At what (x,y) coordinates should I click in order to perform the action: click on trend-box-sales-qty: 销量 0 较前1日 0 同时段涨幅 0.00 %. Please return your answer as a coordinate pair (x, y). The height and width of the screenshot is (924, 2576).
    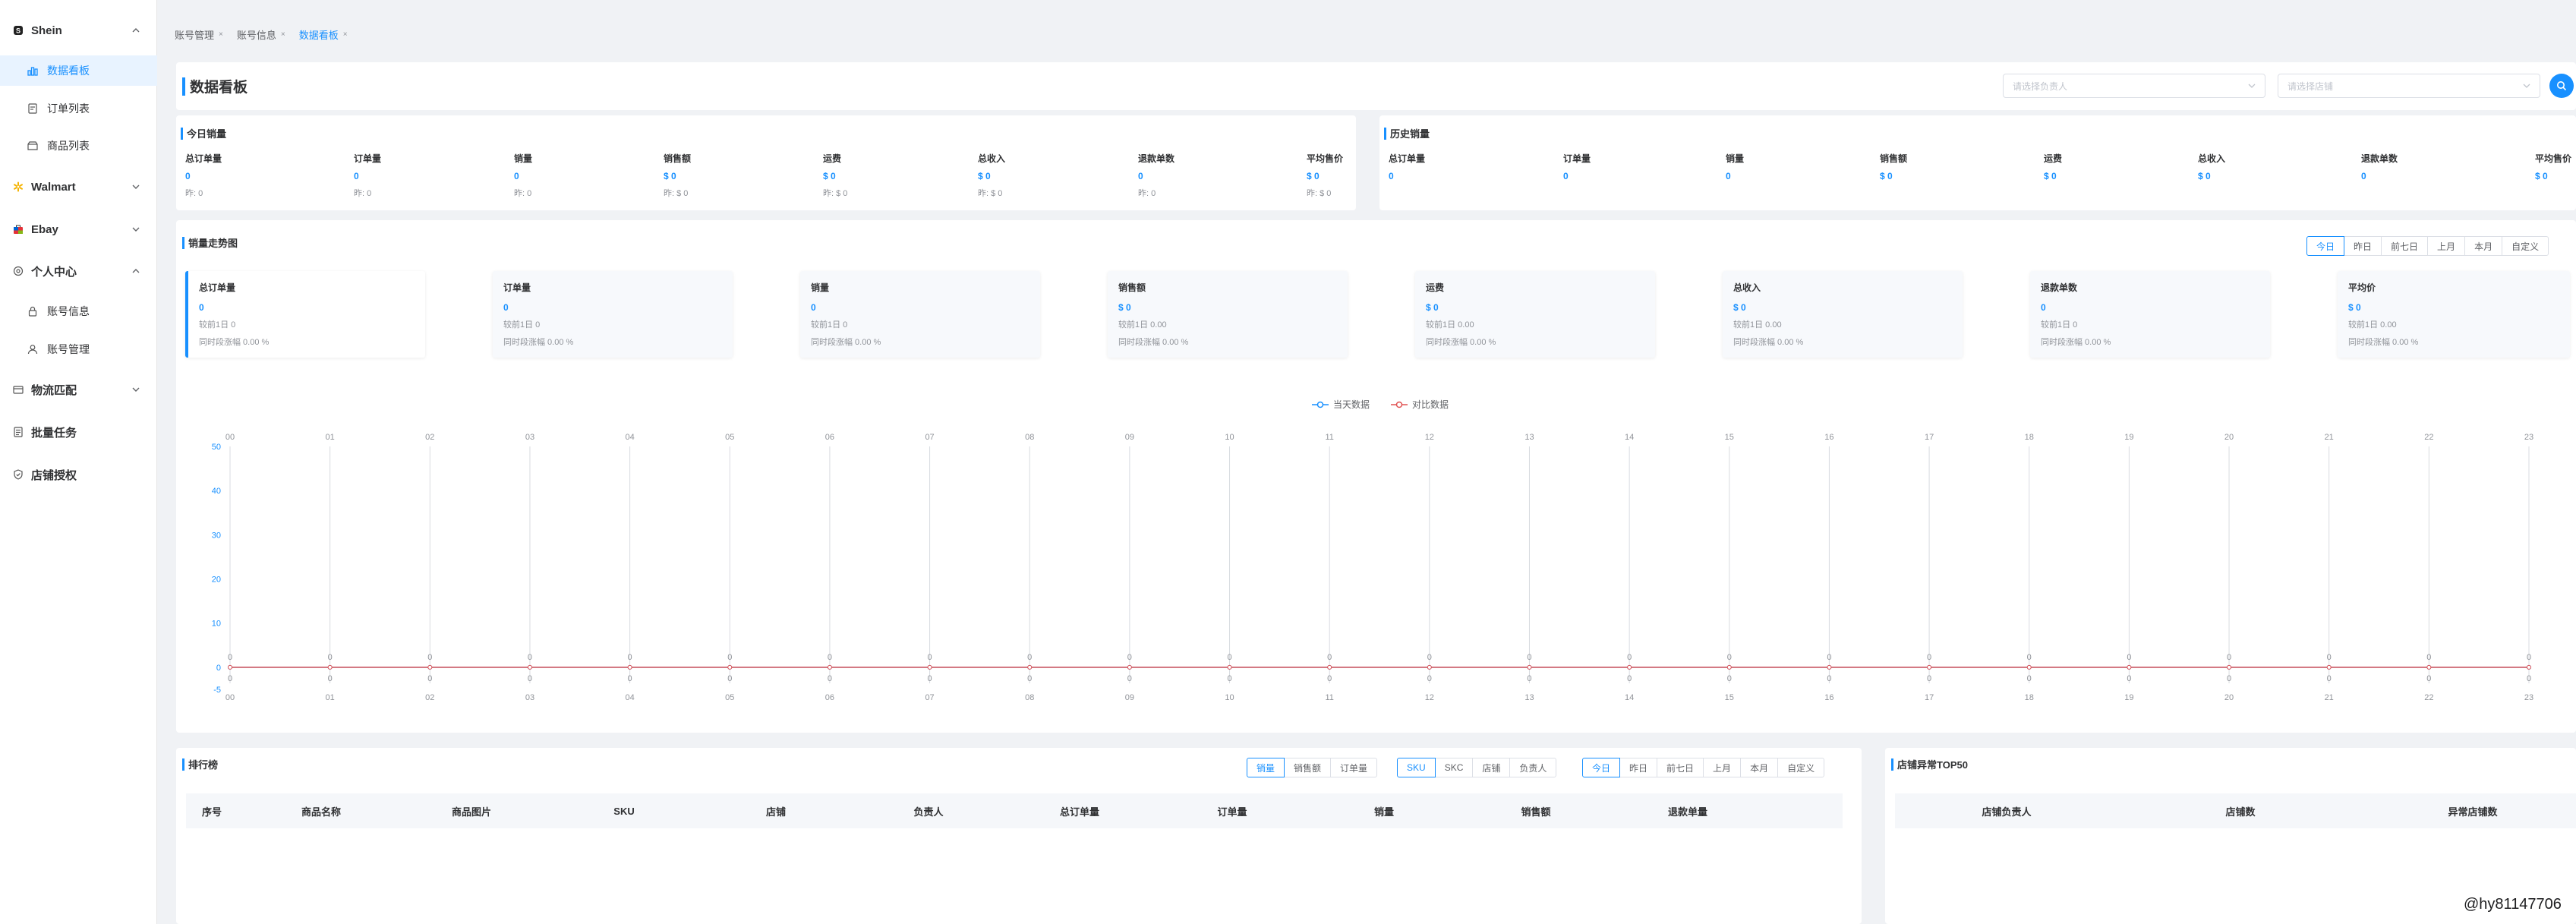
    Looking at the image, I should click on (920, 314).